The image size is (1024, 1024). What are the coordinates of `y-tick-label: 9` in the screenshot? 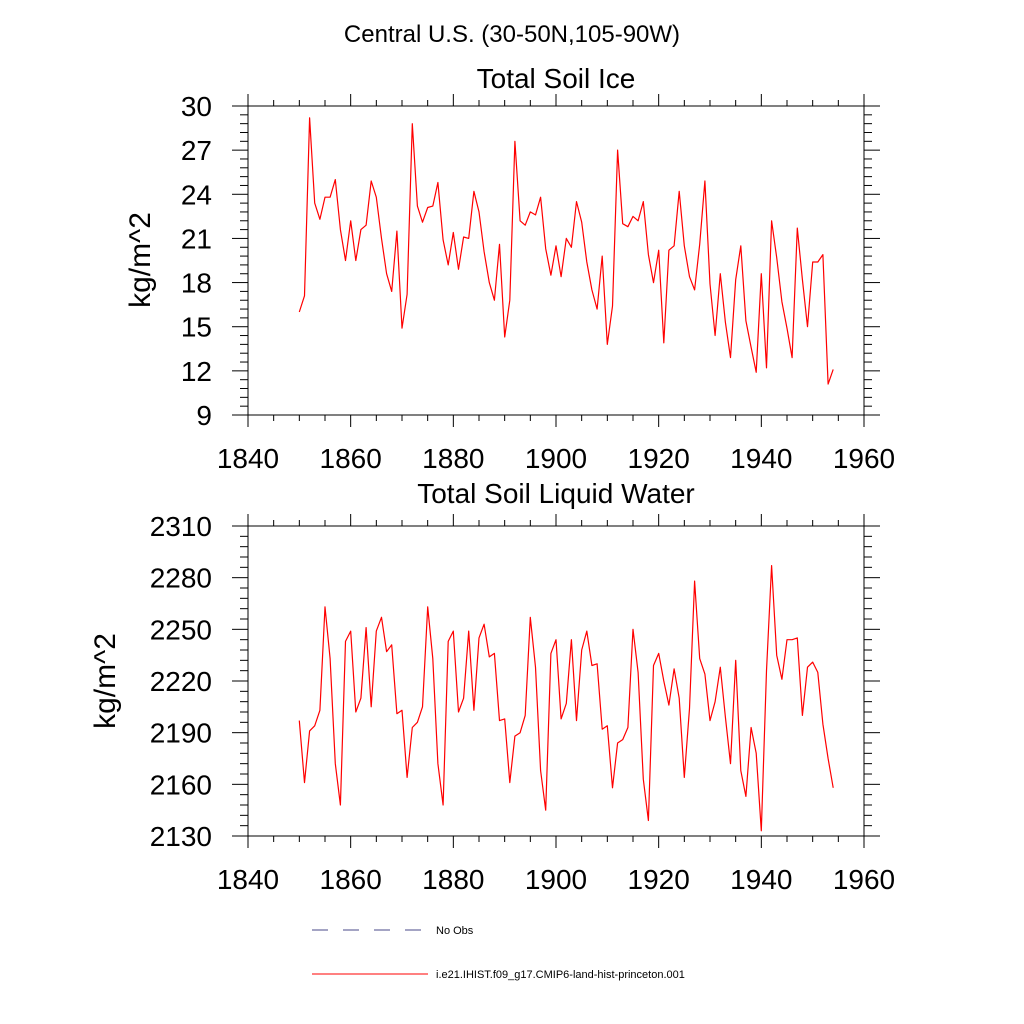 It's located at (204, 415).